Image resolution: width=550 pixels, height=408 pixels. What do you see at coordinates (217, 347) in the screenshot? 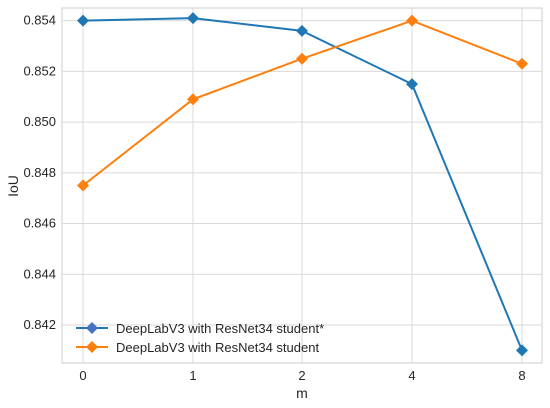
I see `legend-label: DeepLabV3 with ResNet34 student` at bounding box center [217, 347].